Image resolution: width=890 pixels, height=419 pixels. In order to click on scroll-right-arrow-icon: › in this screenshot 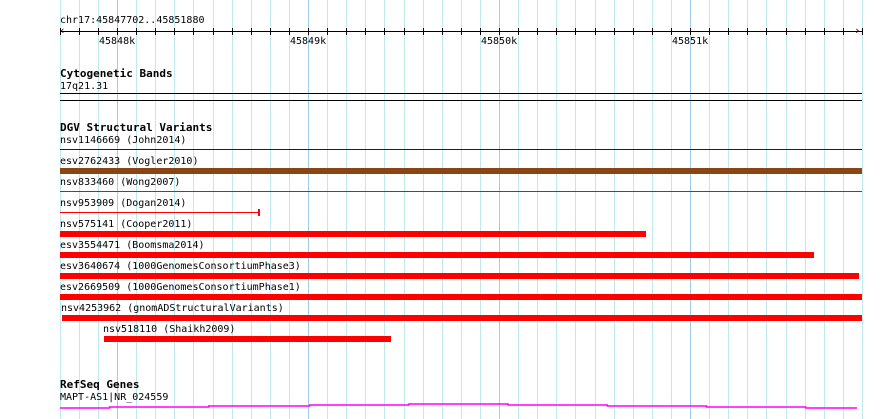, I will do `click(857, 30)`.